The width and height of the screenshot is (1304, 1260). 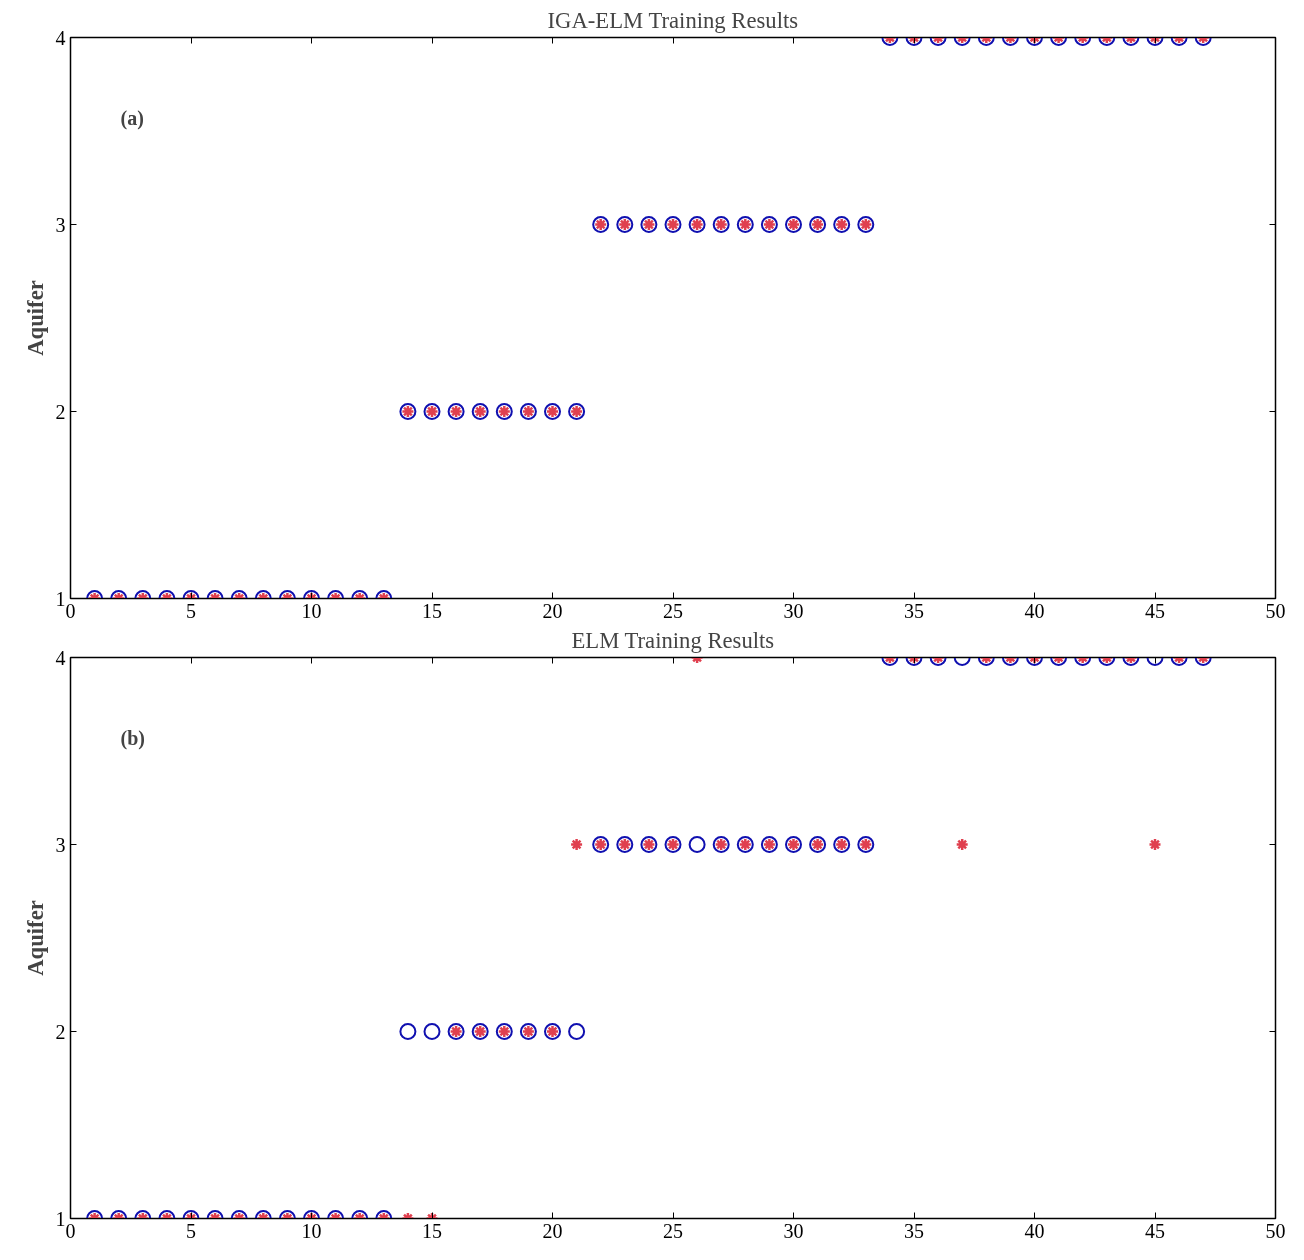 What do you see at coordinates (132, 738) in the screenshot?
I see `annotation: (b)` at bounding box center [132, 738].